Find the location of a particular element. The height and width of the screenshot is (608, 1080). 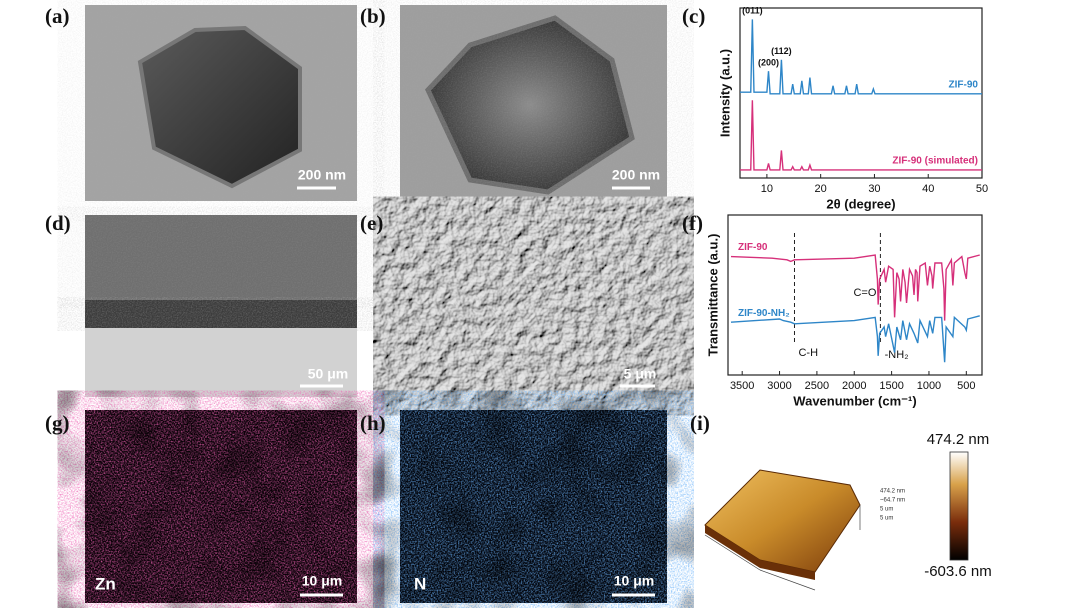

panel-g: Zn 10 μm (g) is located at coordinates (201, 506).